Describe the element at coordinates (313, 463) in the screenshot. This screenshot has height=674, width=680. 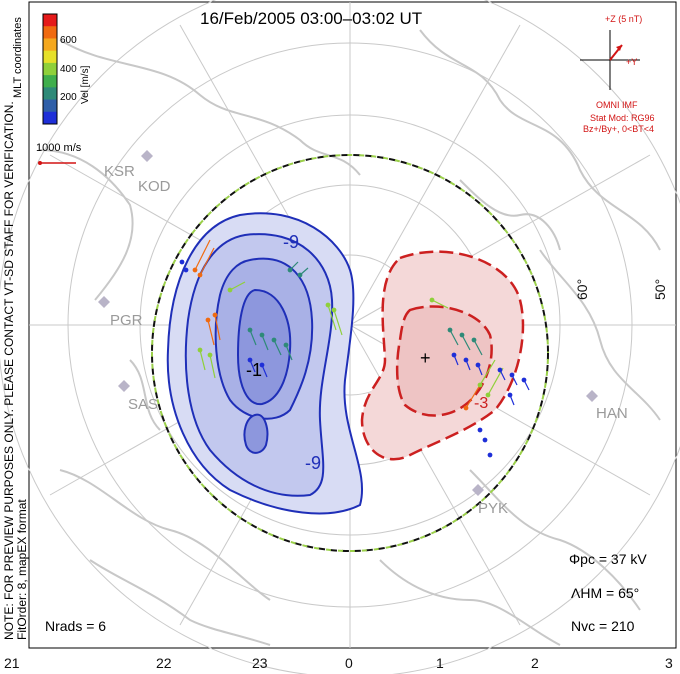
I see `contour-label-neg-lower: -9` at that location.